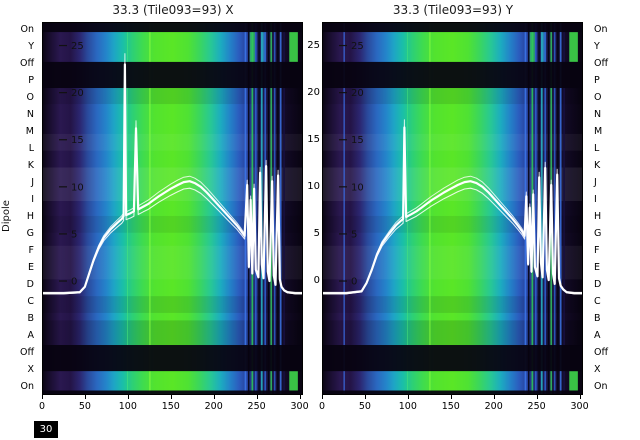 The image size is (640, 440). Describe the element at coordinates (598, 216) in the screenshot. I see `dipole-tick-h: H` at that location.